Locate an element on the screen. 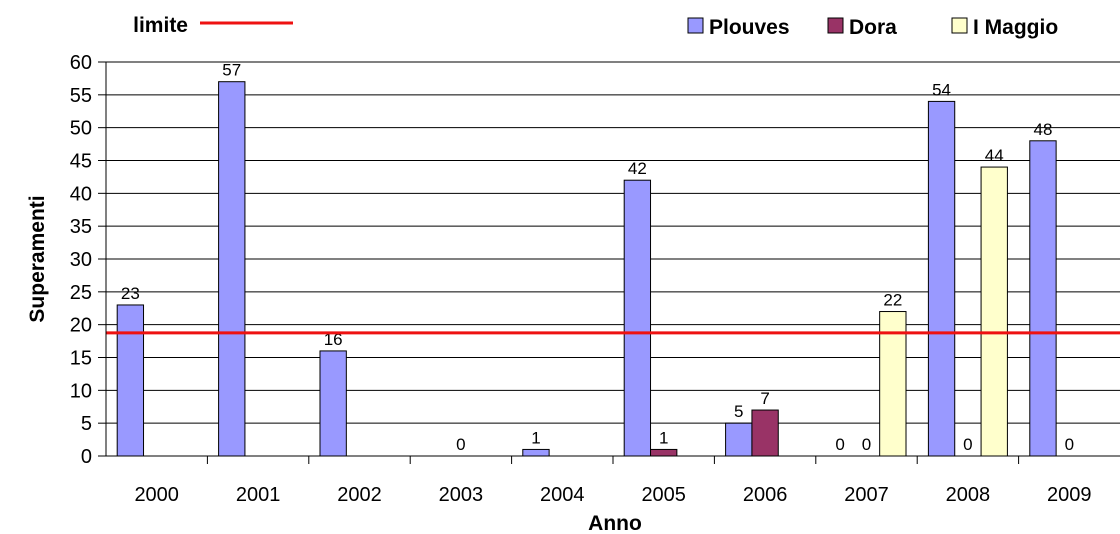 This screenshot has height=534, width=1120. data-label: 16 is located at coordinates (333, 339).